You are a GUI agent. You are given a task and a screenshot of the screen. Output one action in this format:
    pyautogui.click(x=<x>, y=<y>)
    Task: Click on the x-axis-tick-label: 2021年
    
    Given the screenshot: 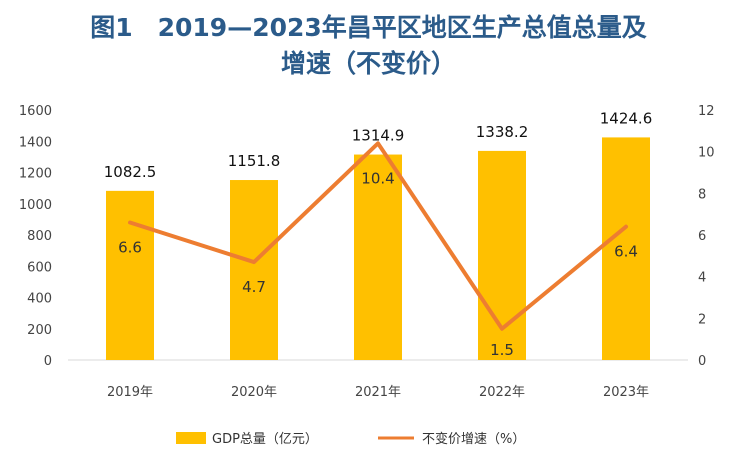 What is the action you would take?
    pyautogui.click(x=378, y=392)
    